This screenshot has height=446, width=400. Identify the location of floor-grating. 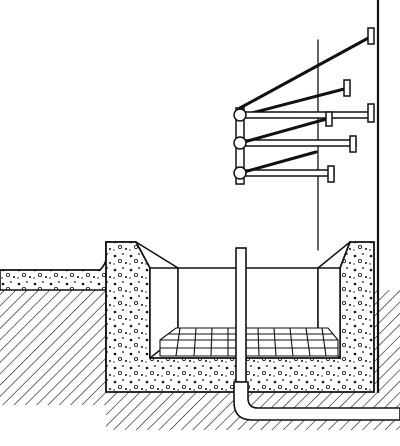
(249, 342).